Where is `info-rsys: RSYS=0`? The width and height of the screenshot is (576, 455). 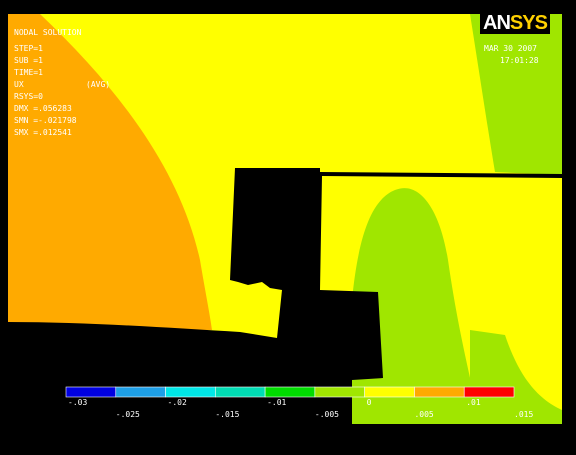 info-rsys: RSYS=0 is located at coordinates (28, 96).